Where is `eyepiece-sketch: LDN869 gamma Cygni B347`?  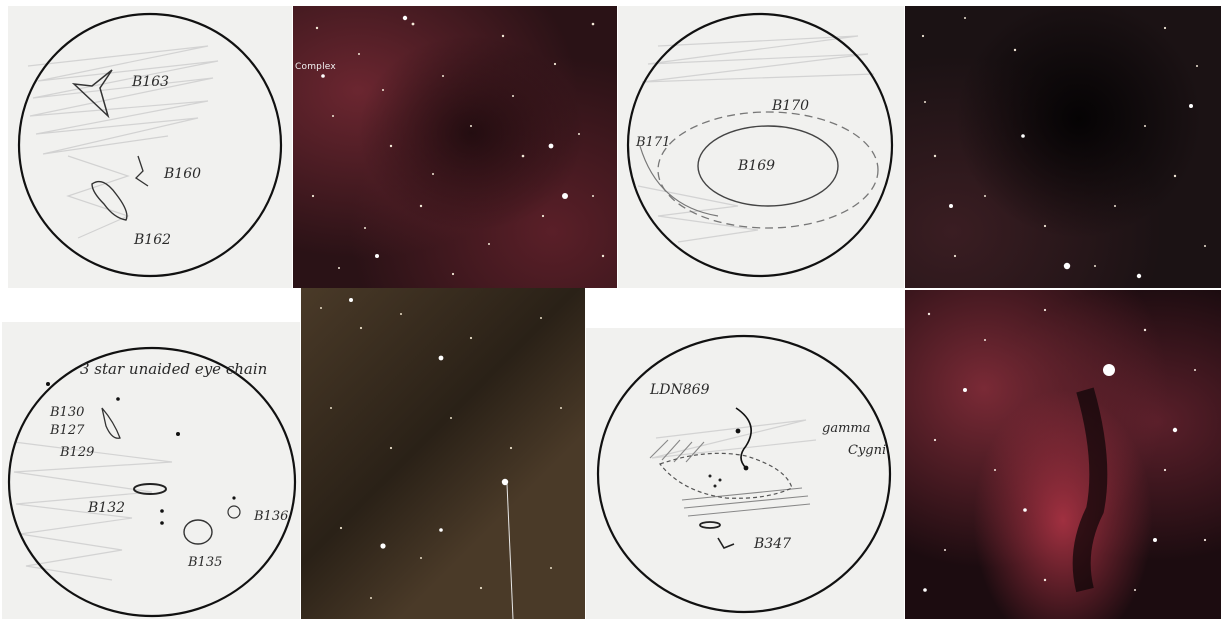 eyepiece-sketch: LDN869 gamma Cygni B347 is located at coordinates (744, 474).